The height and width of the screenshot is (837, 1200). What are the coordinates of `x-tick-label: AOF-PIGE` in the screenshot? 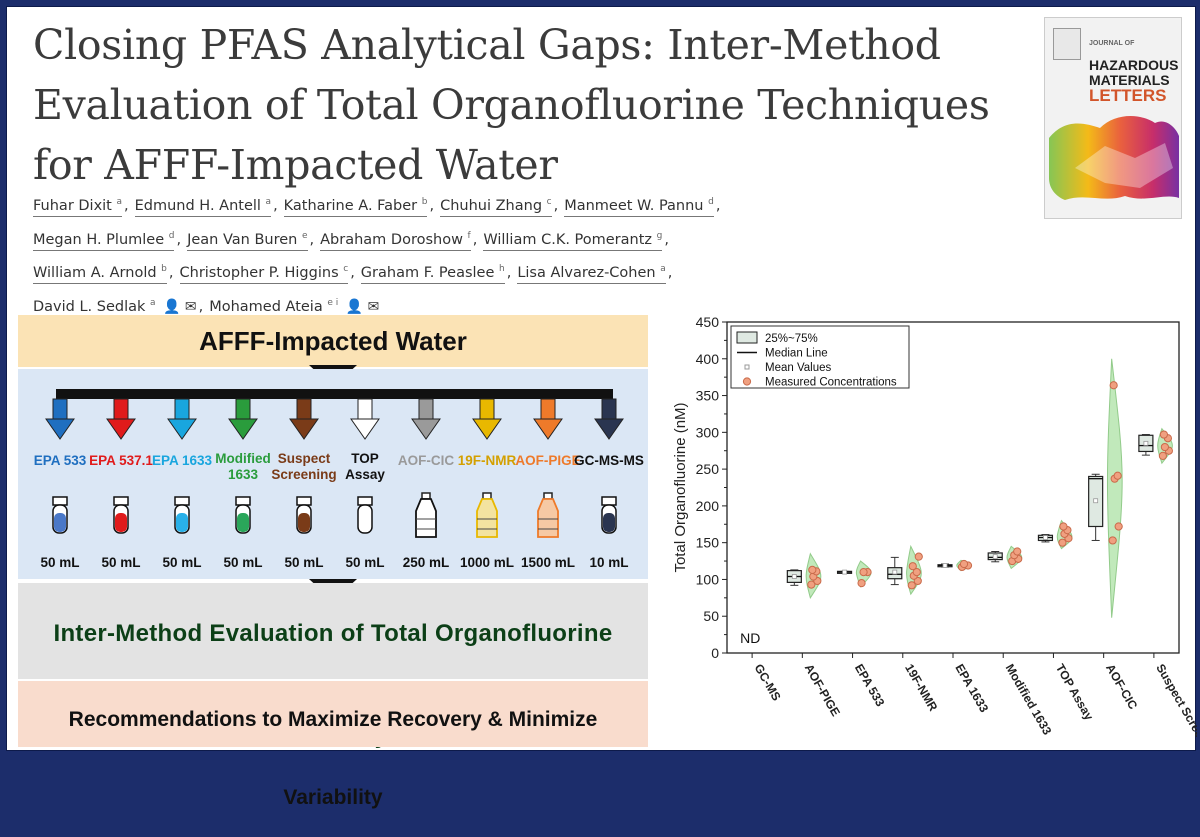 It's located at (822, 690).